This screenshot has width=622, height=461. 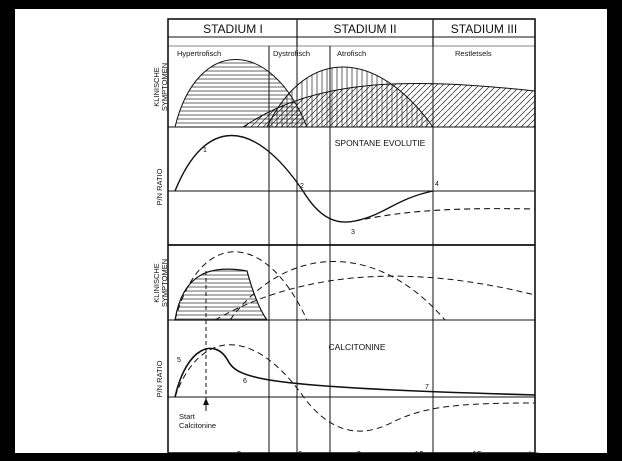 I want to click on spontane-evolutie-title: SPONTANE EVOLUTIE, so click(x=380, y=143).